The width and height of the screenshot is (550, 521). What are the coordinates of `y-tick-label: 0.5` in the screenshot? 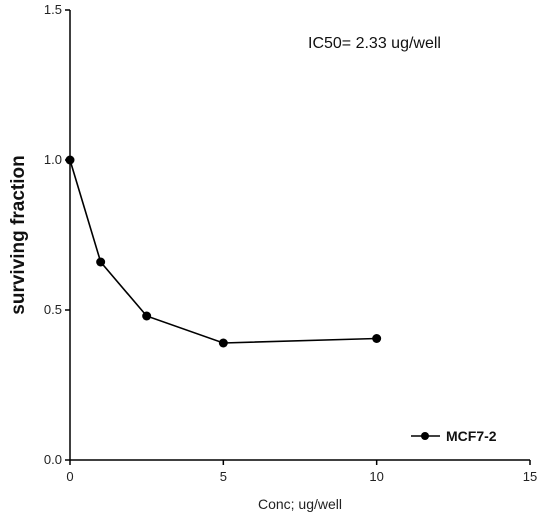 It's located at (53, 309).